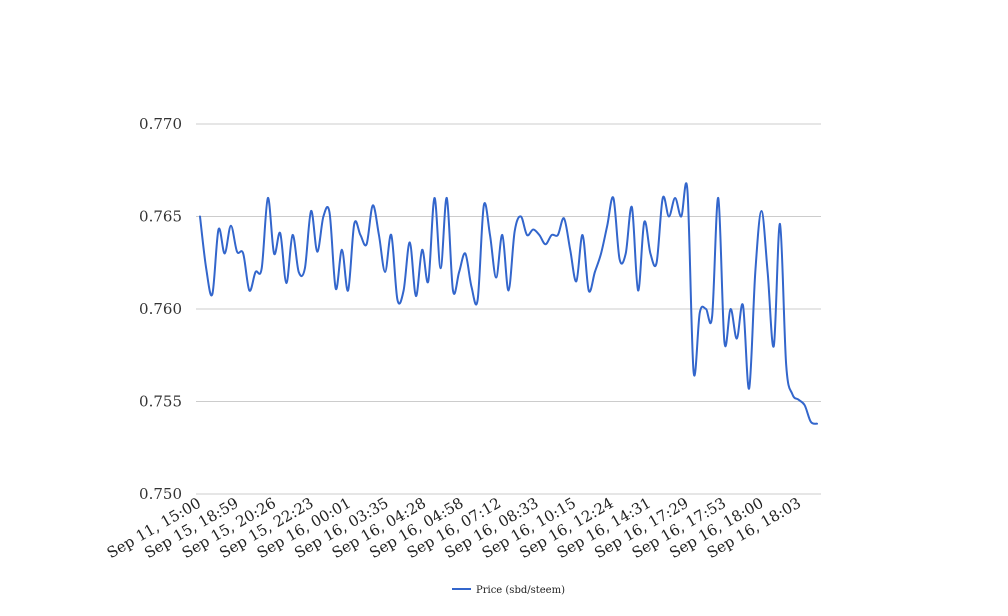 The image size is (1008, 616). I want to click on y-axis-ticks: 0.770 0.765 0.760 0.755 0.750, so click(160, 309).